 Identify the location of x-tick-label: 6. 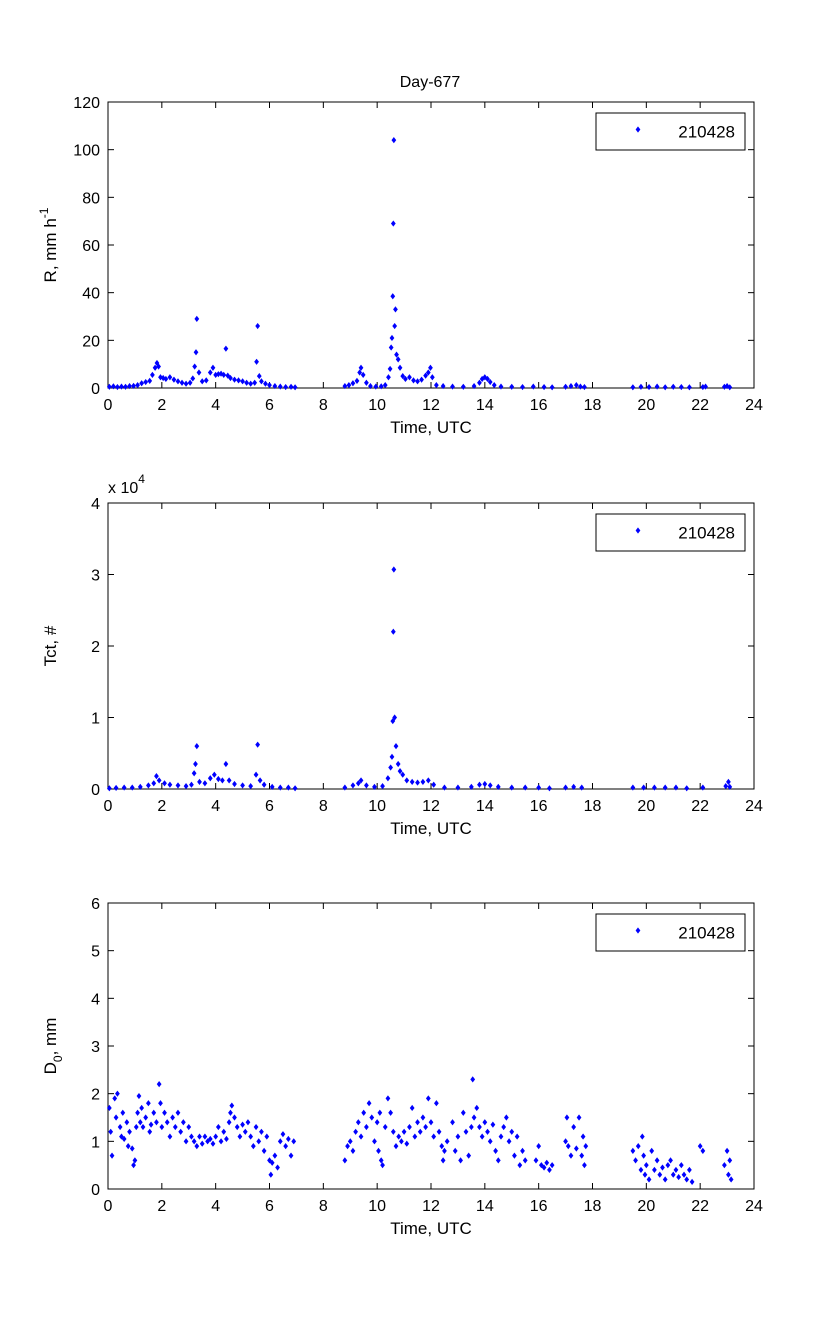
(269, 806).